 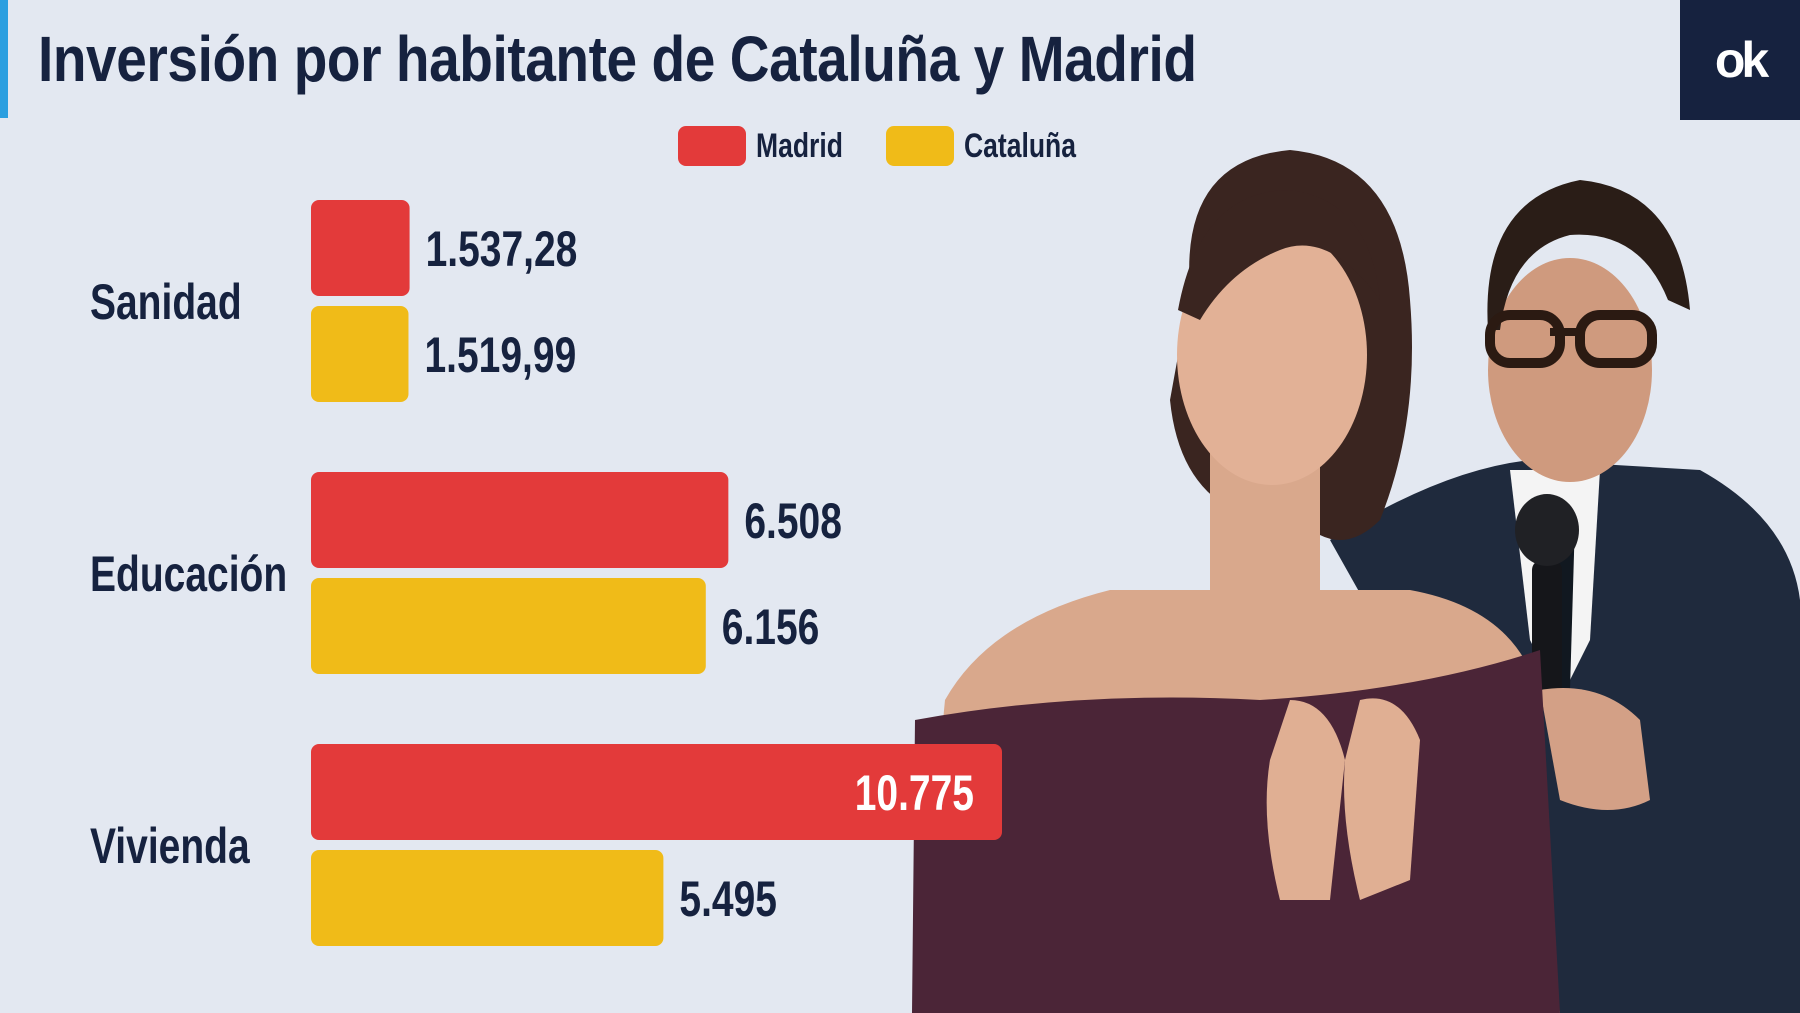 What do you see at coordinates (920, 146) in the screenshot?
I see `legend-swatch-cataluna` at bounding box center [920, 146].